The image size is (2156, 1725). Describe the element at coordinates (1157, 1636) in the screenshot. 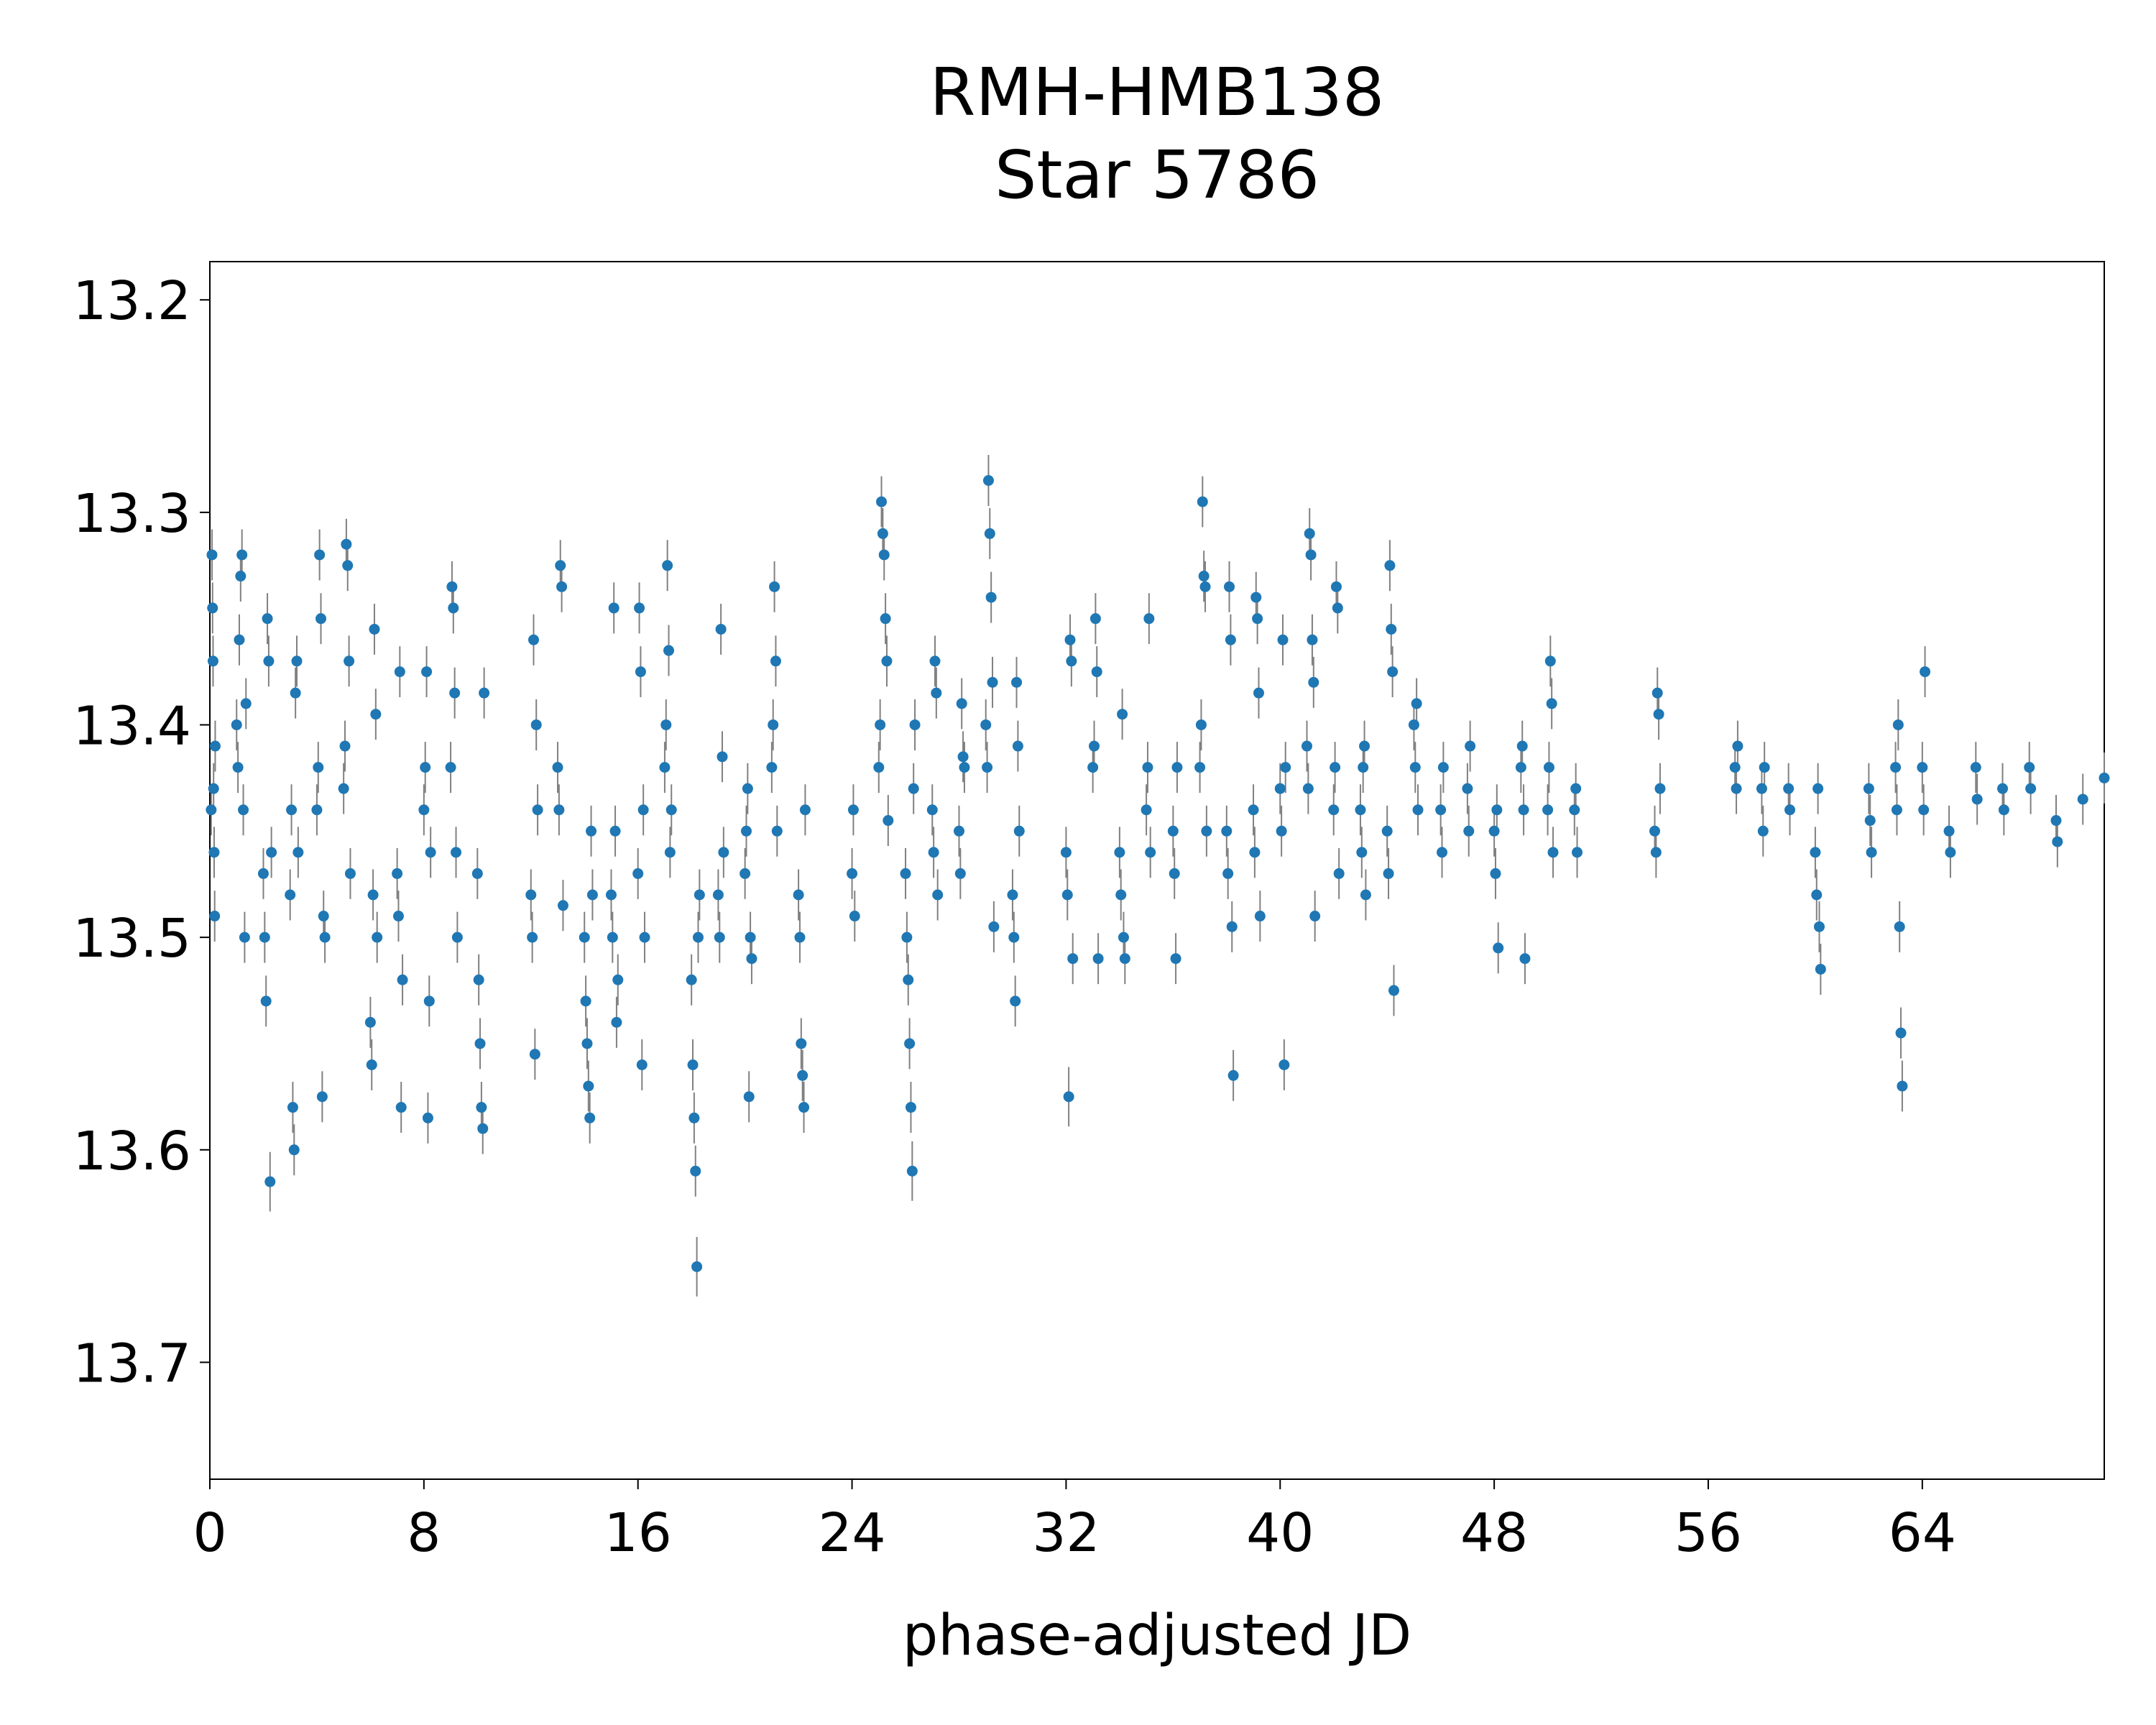

I see `x-axis-label: phase-adjusted JD` at that location.